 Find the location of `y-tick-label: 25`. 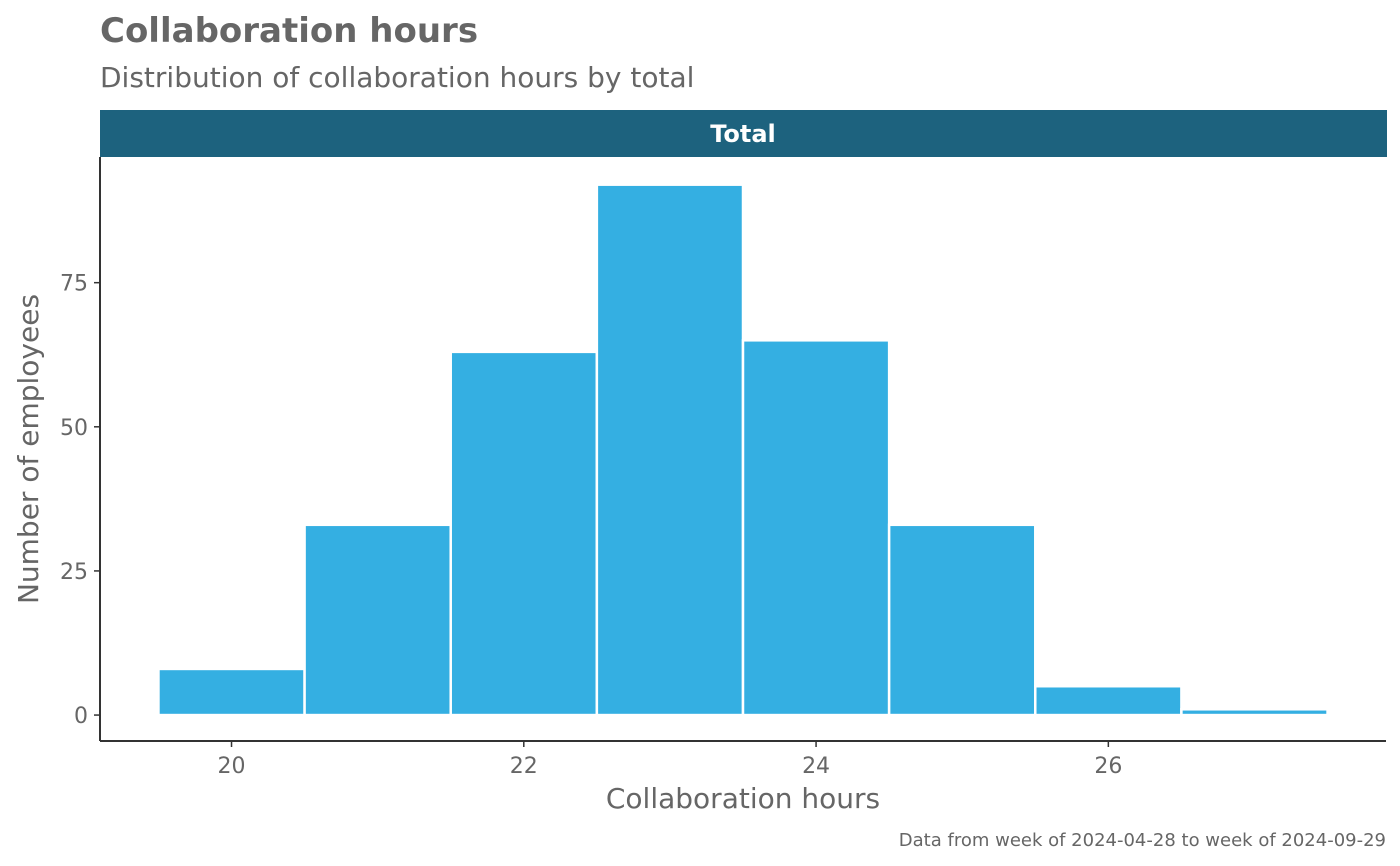

y-tick-label: 25 is located at coordinates (74, 572).